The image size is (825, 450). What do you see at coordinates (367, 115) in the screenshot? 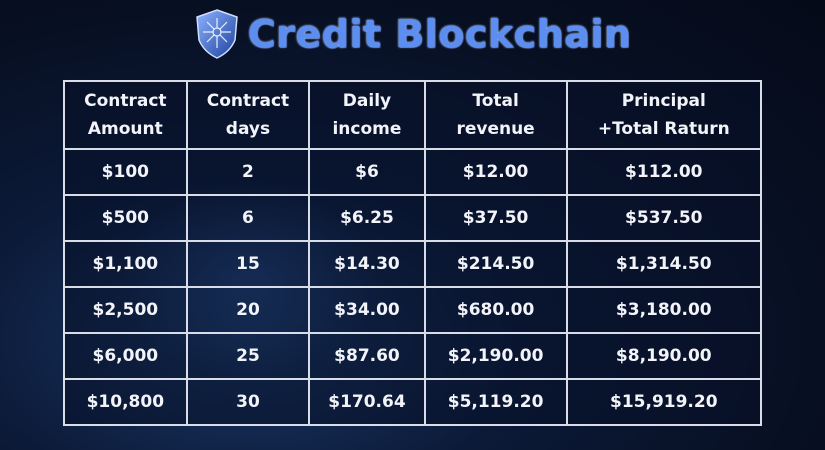
I see `column-header: Daily income` at bounding box center [367, 115].